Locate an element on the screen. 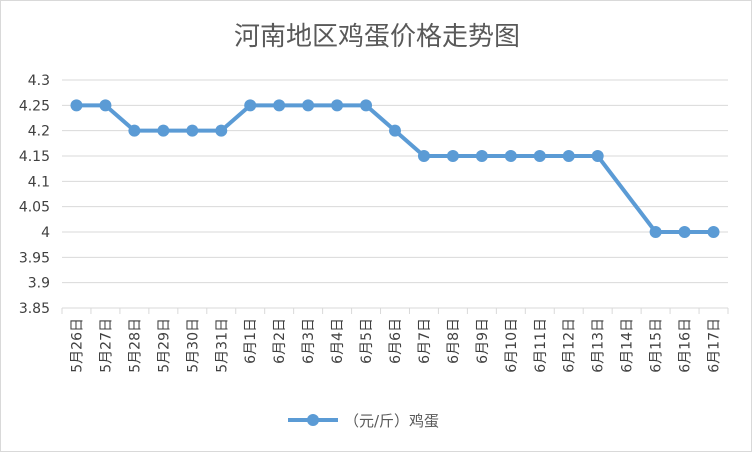  y-tick-label: 4 is located at coordinates (45, 233).